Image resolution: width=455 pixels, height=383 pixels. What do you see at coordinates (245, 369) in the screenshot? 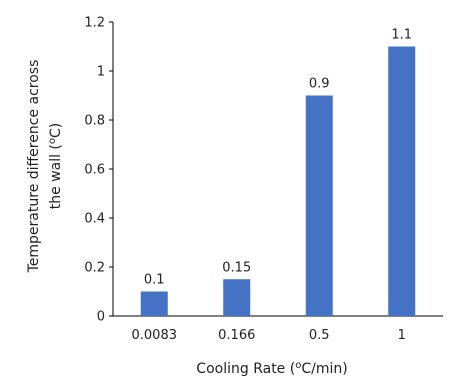
I see `x-axis-title-text: Cooling Rate (` at bounding box center [245, 369].